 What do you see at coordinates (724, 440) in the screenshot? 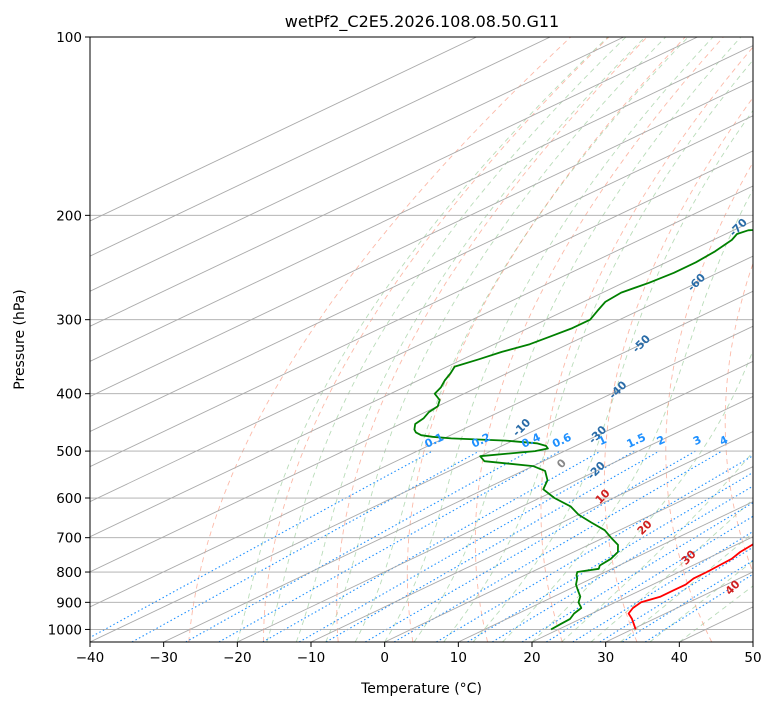
I see `mixing-ratio-label: 4` at bounding box center [724, 440].